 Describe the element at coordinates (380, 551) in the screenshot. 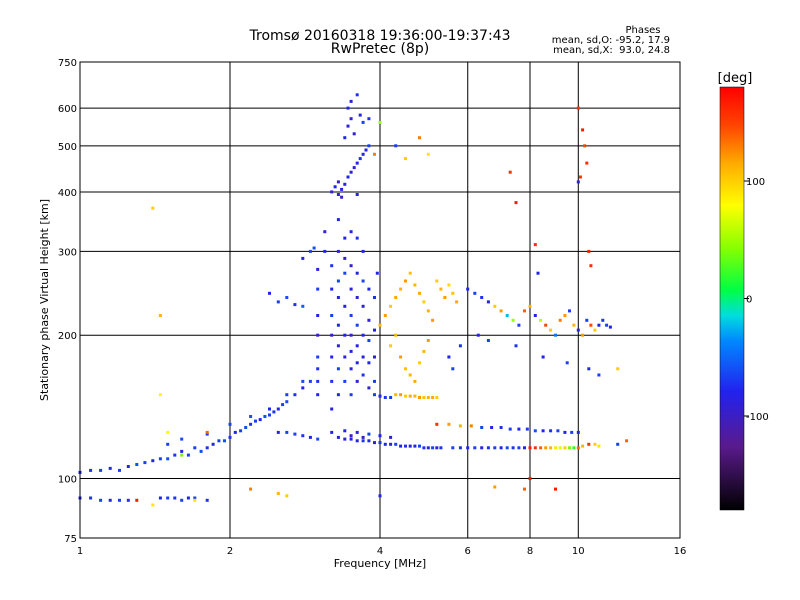

I see `x-tick-label: 4` at that location.